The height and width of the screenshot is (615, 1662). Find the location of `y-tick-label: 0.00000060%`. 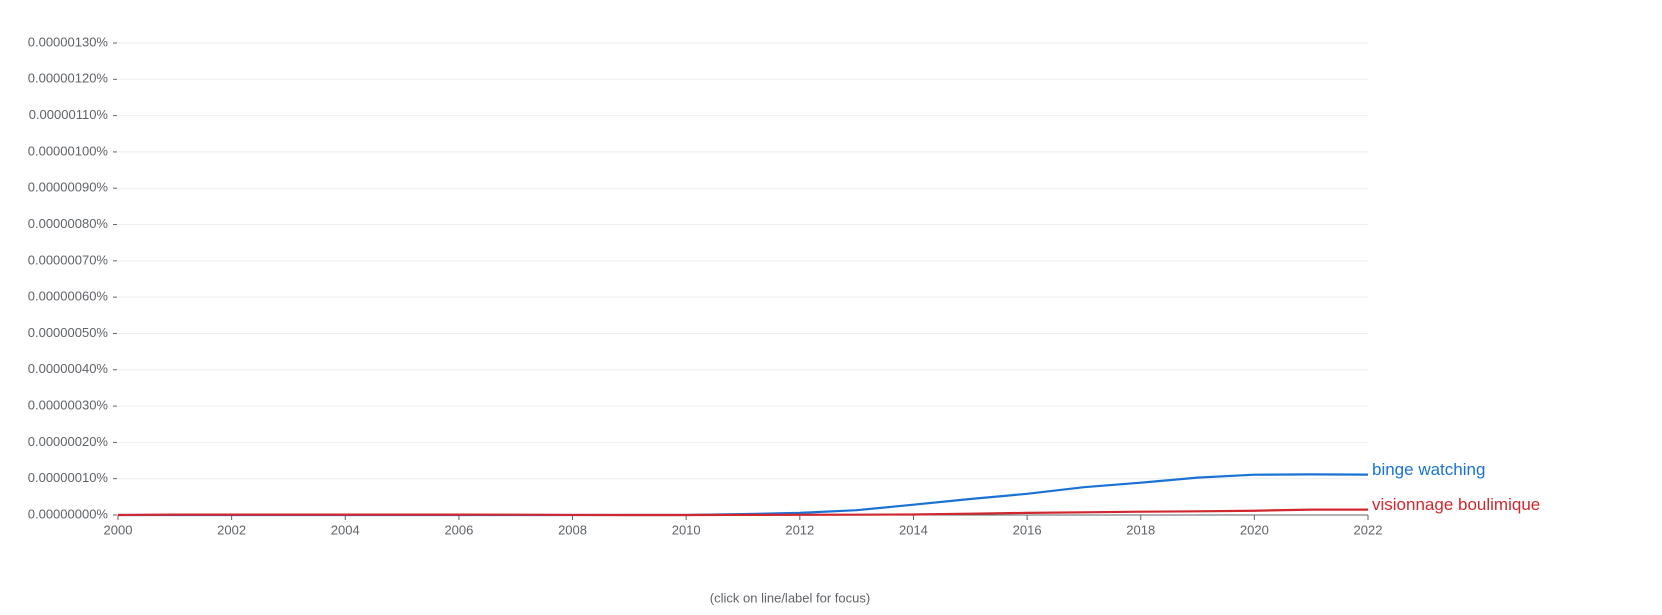

y-tick-label: 0.00000060% is located at coordinates (68, 296).